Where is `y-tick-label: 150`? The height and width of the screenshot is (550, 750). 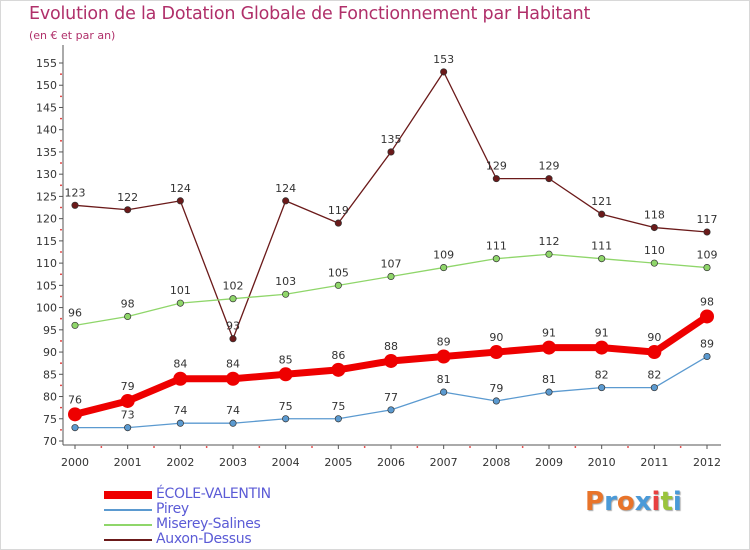 y-tick-label: 150 is located at coordinates (46, 85).